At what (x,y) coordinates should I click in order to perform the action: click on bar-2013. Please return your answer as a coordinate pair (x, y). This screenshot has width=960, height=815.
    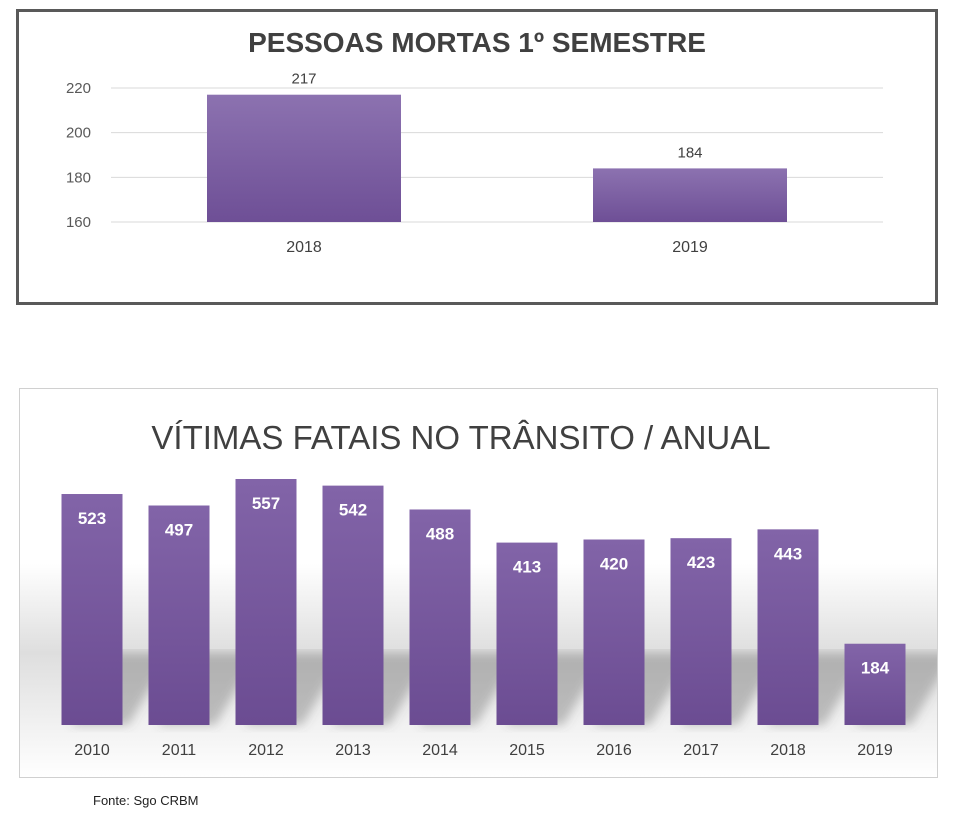
    Looking at the image, I should click on (353, 605).